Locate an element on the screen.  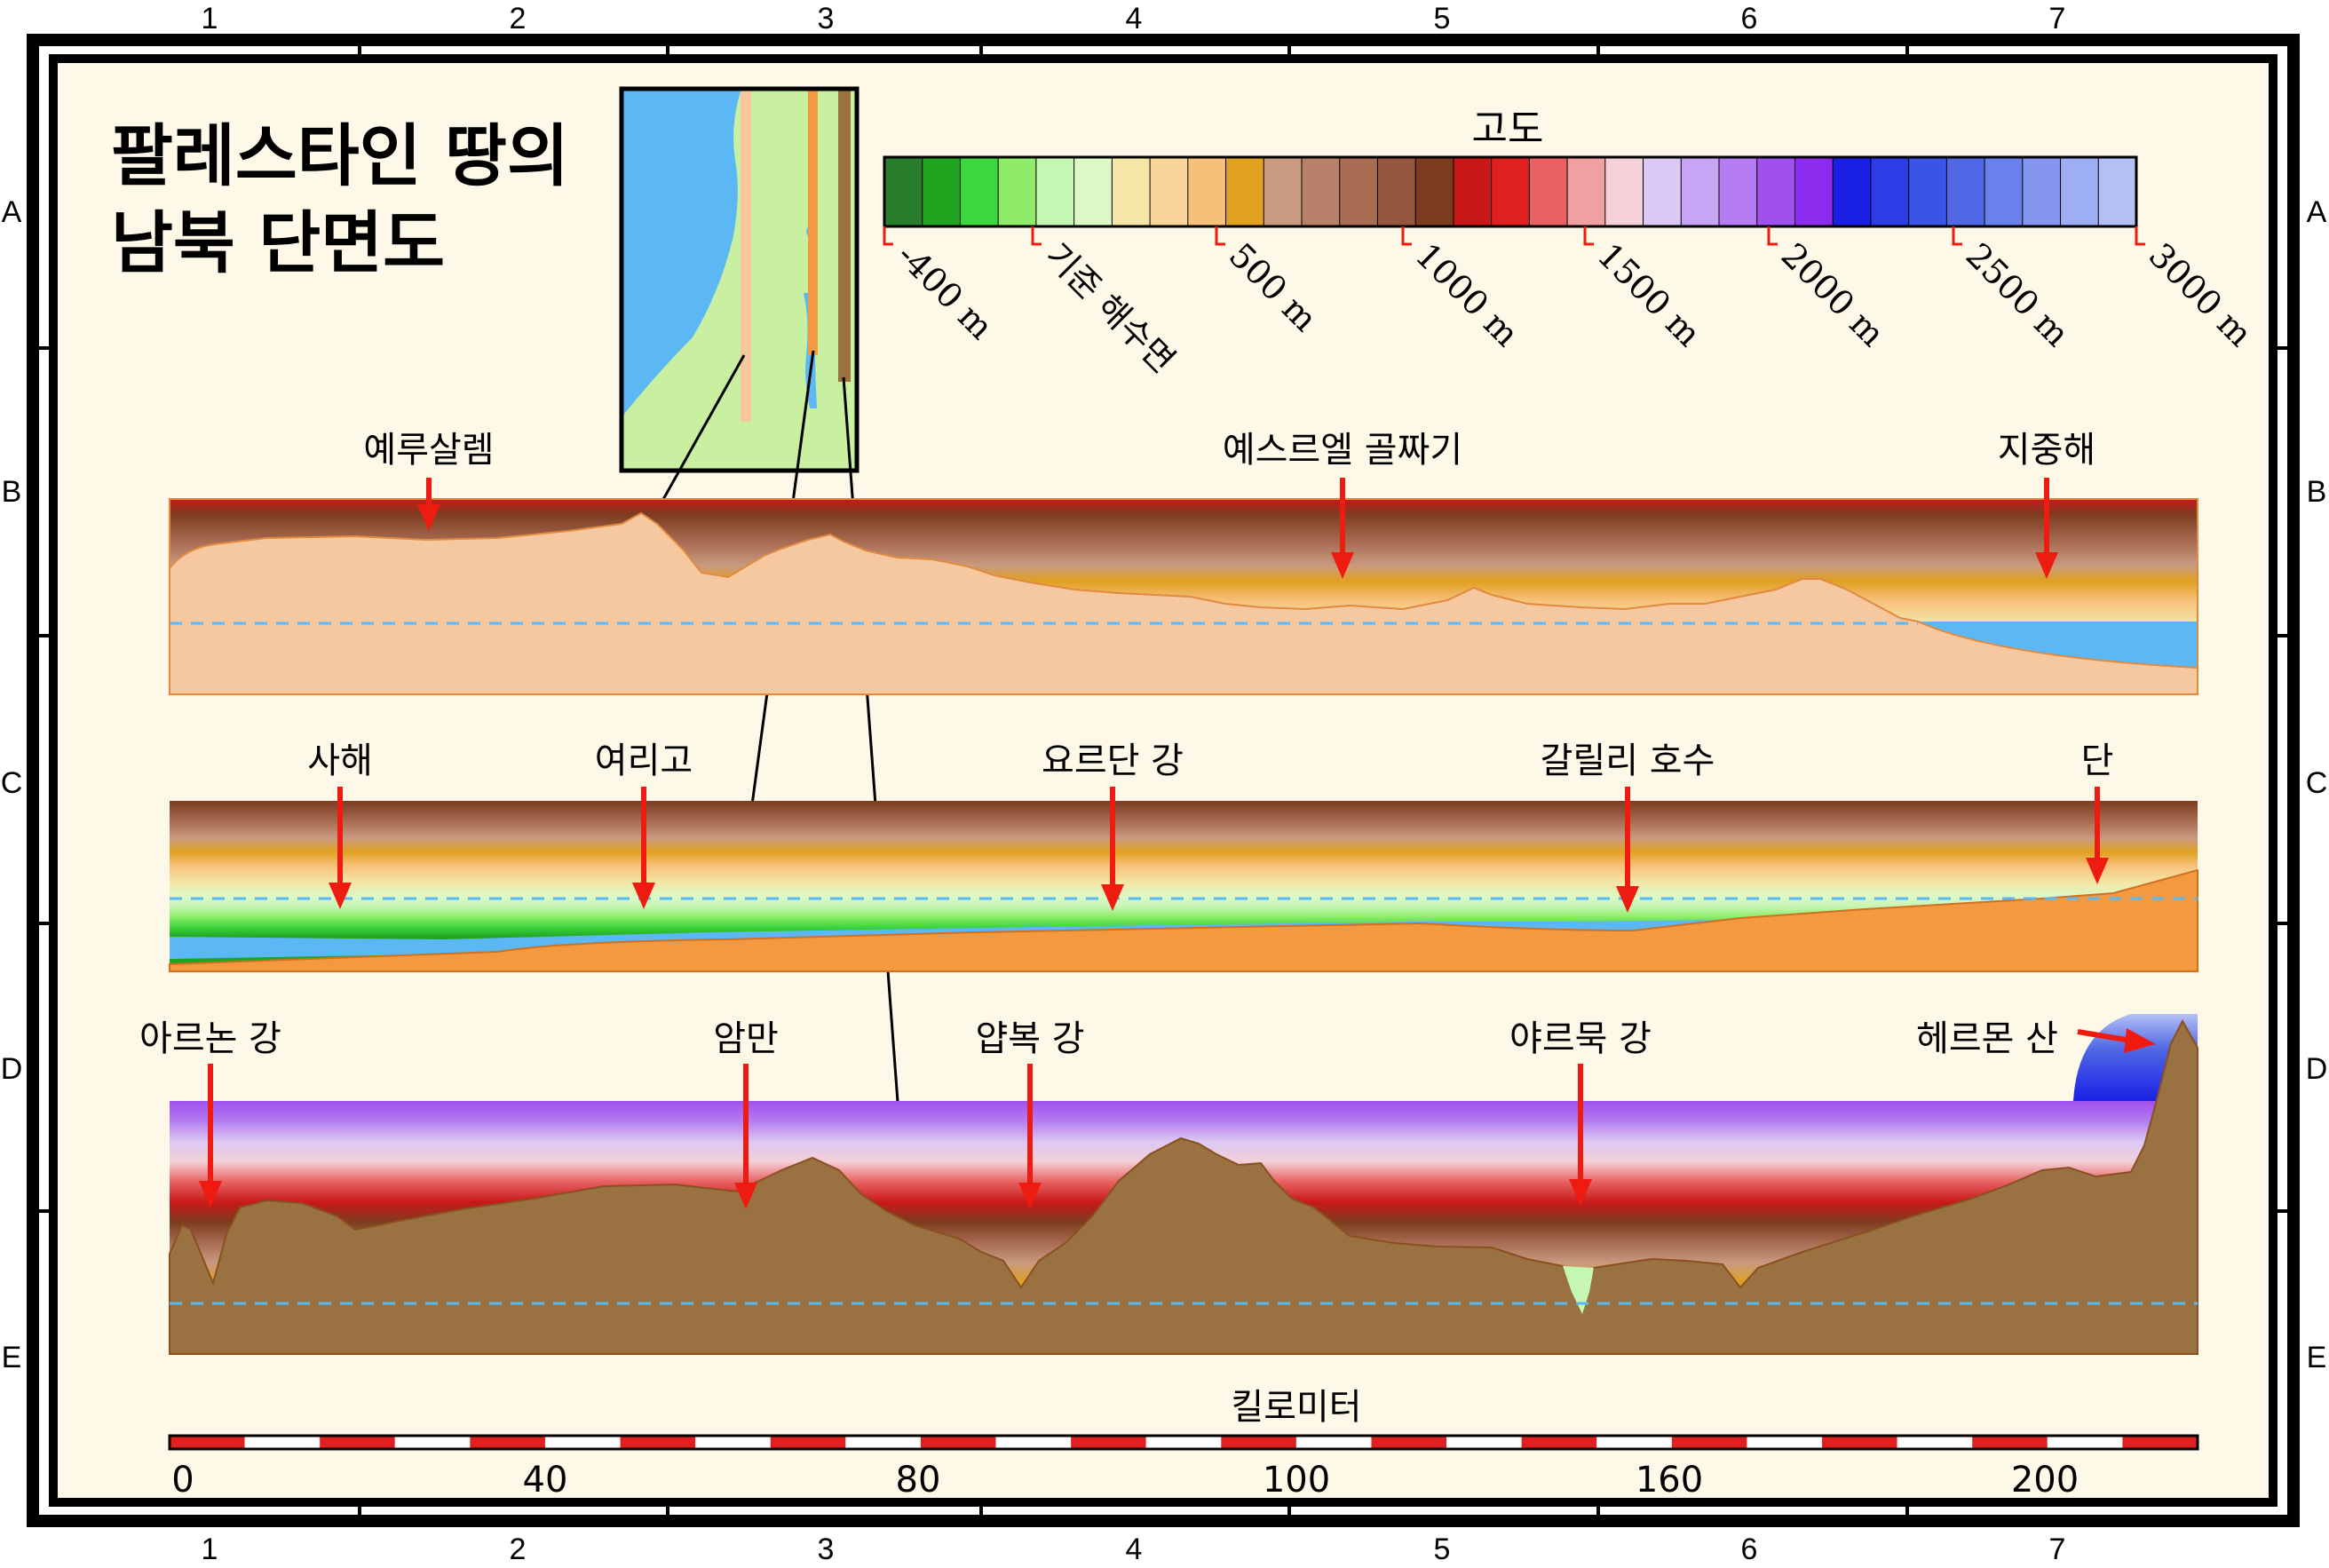
grid-row-labels-right: A B C D E is located at coordinates (2317, 784).